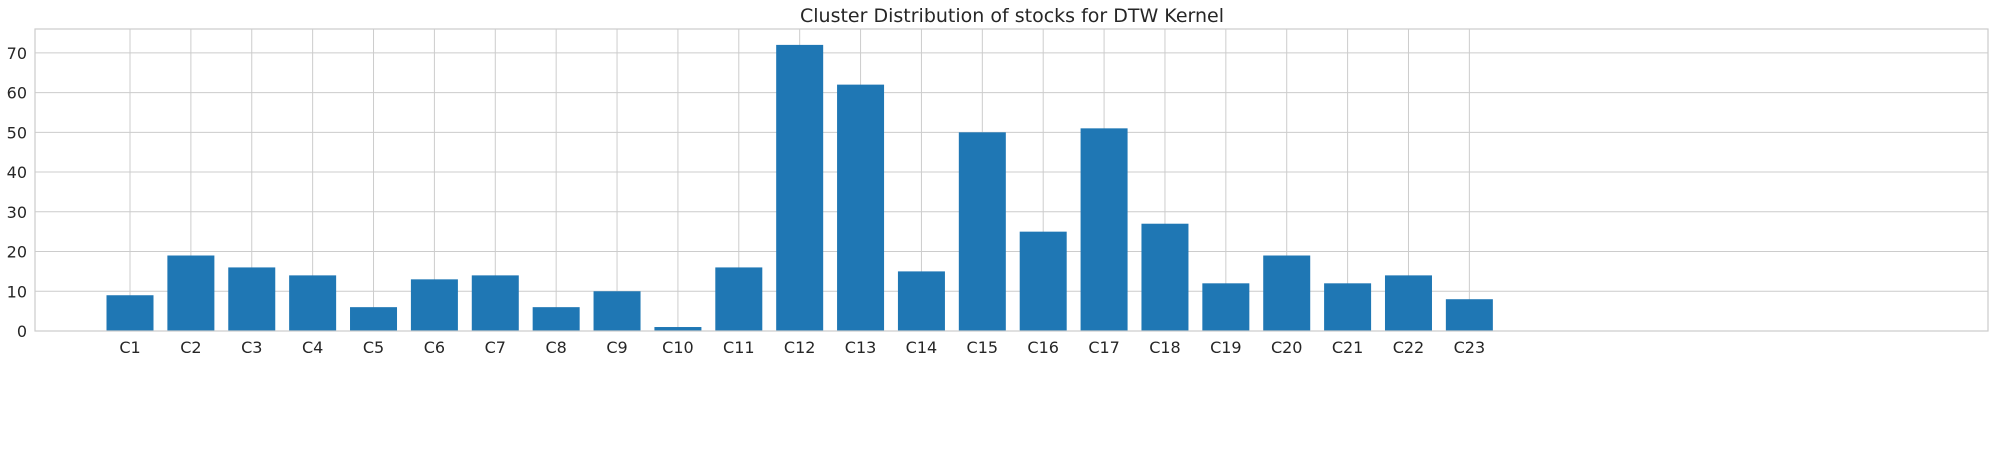  What do you see at coordinates (921, 301) in the screenshot?
I see `bar-c14` at bounding box center [921, 301].